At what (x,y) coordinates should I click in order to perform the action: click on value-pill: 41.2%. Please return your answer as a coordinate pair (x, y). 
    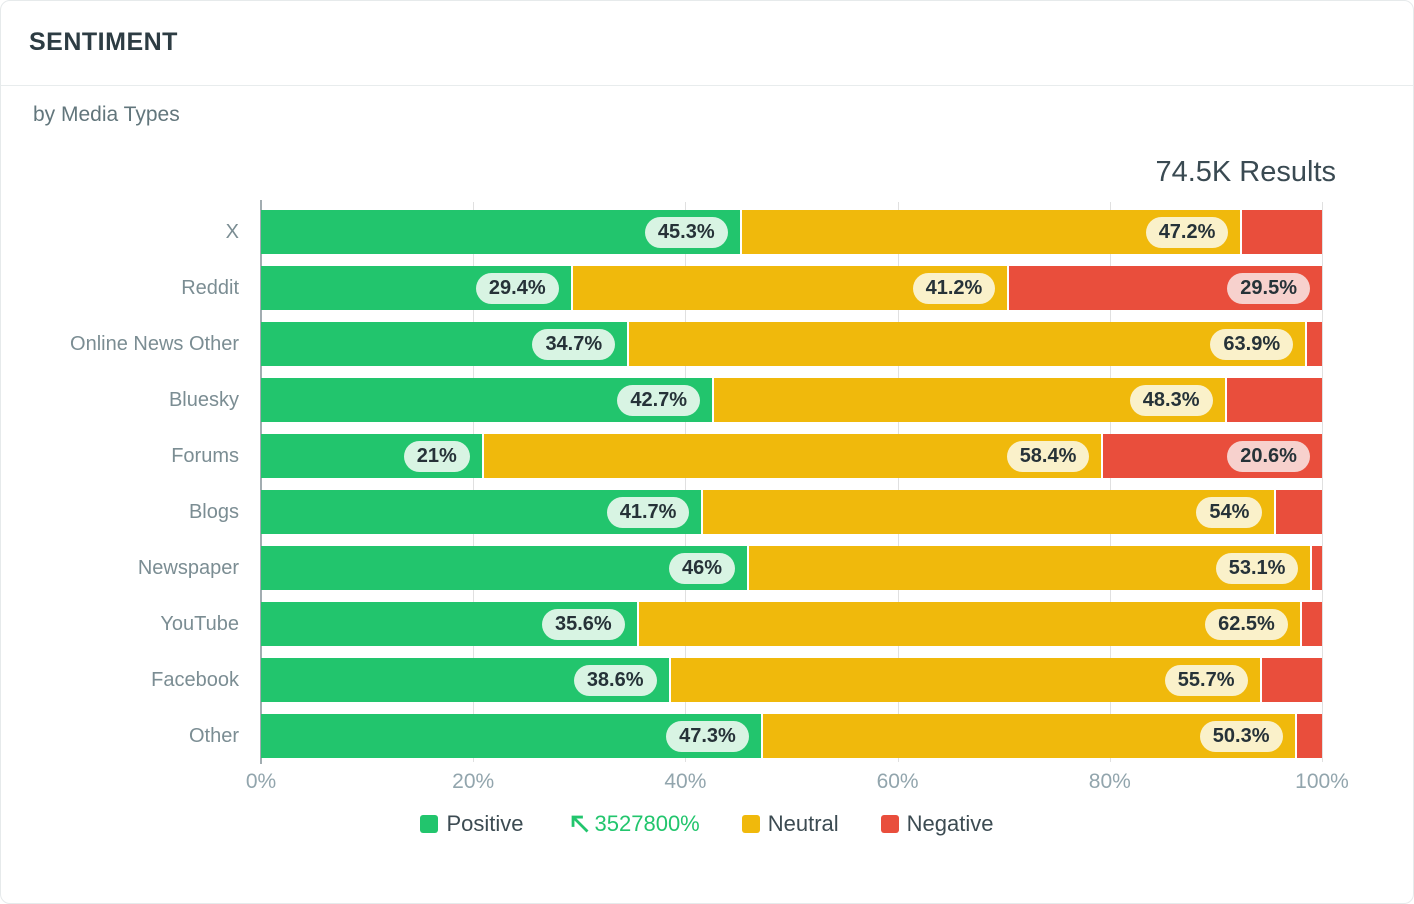
    Looking at the image, I should click on (954, 288).